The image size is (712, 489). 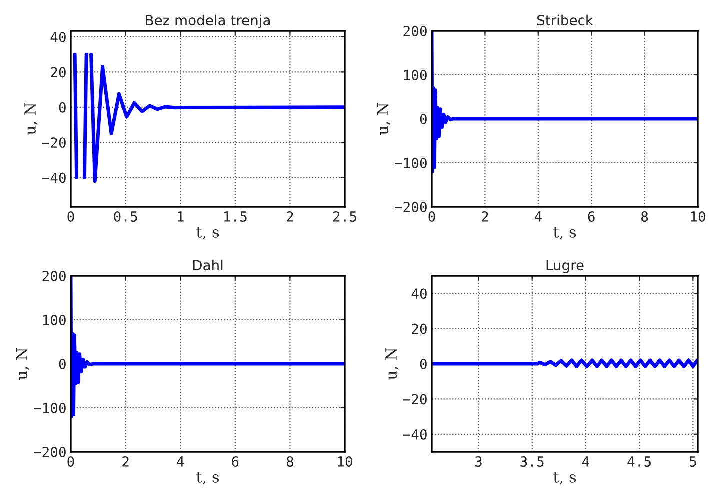 What do you see at coordinates (344, 216) in the screenshot?
I see `x-tick-label: 2.5` at bounding box center [344, 216].